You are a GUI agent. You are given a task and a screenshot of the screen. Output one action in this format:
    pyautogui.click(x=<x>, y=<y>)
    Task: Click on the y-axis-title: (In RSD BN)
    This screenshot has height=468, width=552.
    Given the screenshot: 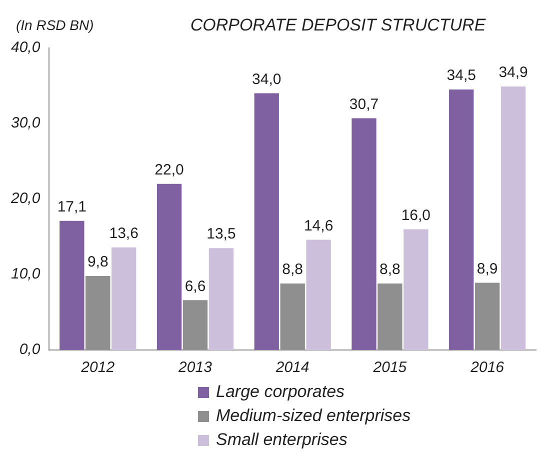 What is the action you would take?
    pyautogui.click(x=55, y=24)
    